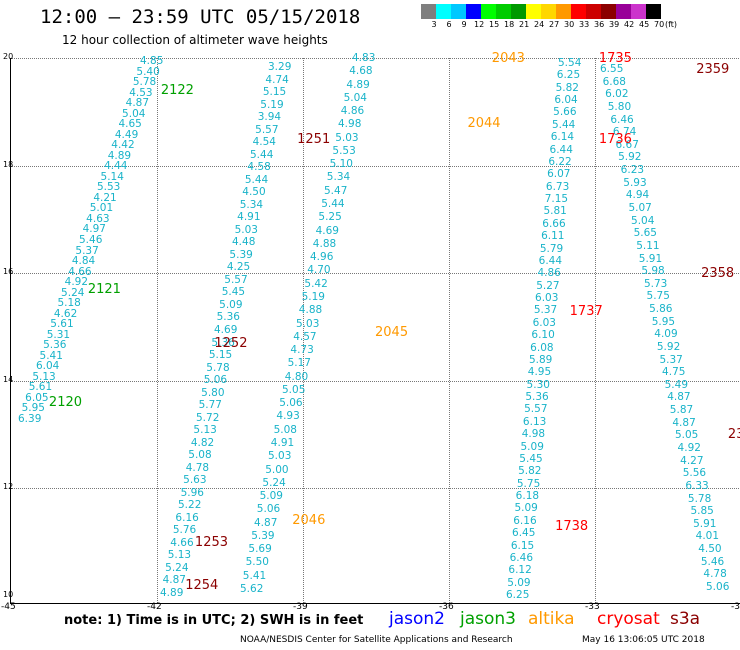 This screenshot has width=740, height=650. I want to click on wave-height-value: 5.61, so click(62, 324).